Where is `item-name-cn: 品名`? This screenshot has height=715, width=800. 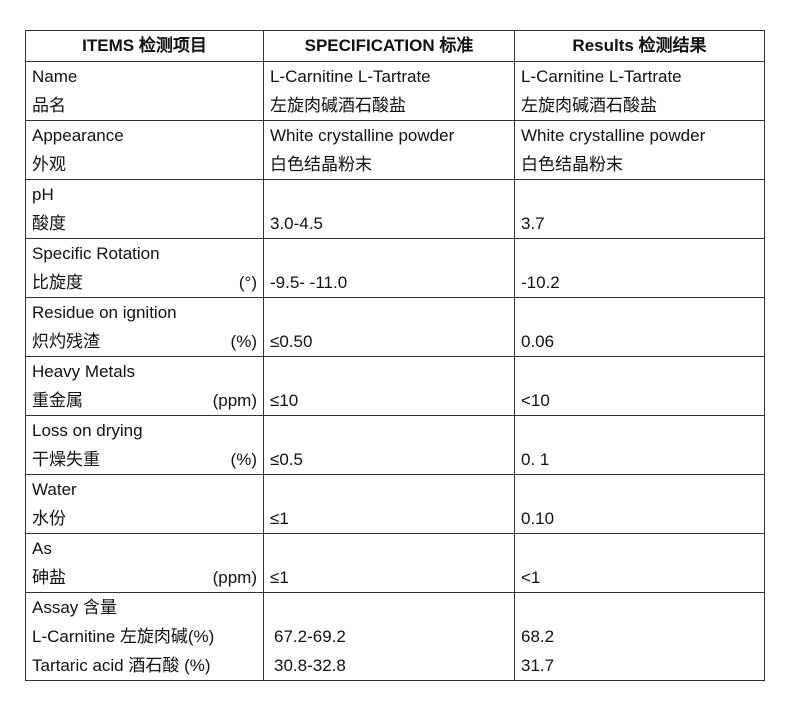
item-name-cn: 品名 is located at coordinates (49, 105).